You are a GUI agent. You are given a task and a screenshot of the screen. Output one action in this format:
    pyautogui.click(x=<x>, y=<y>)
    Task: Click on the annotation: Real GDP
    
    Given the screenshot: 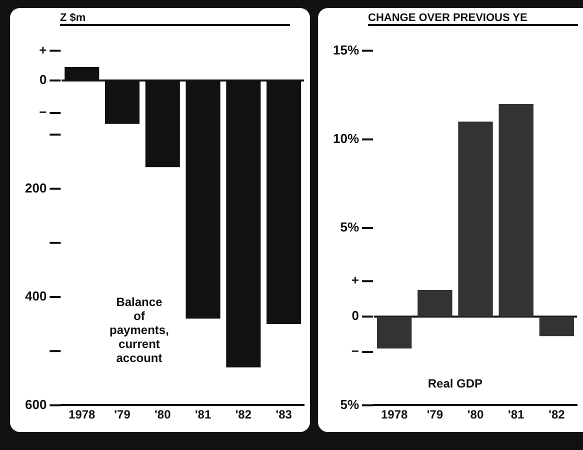 What is the action you would take?
    pyautogui.click(x=455, y=383)
    